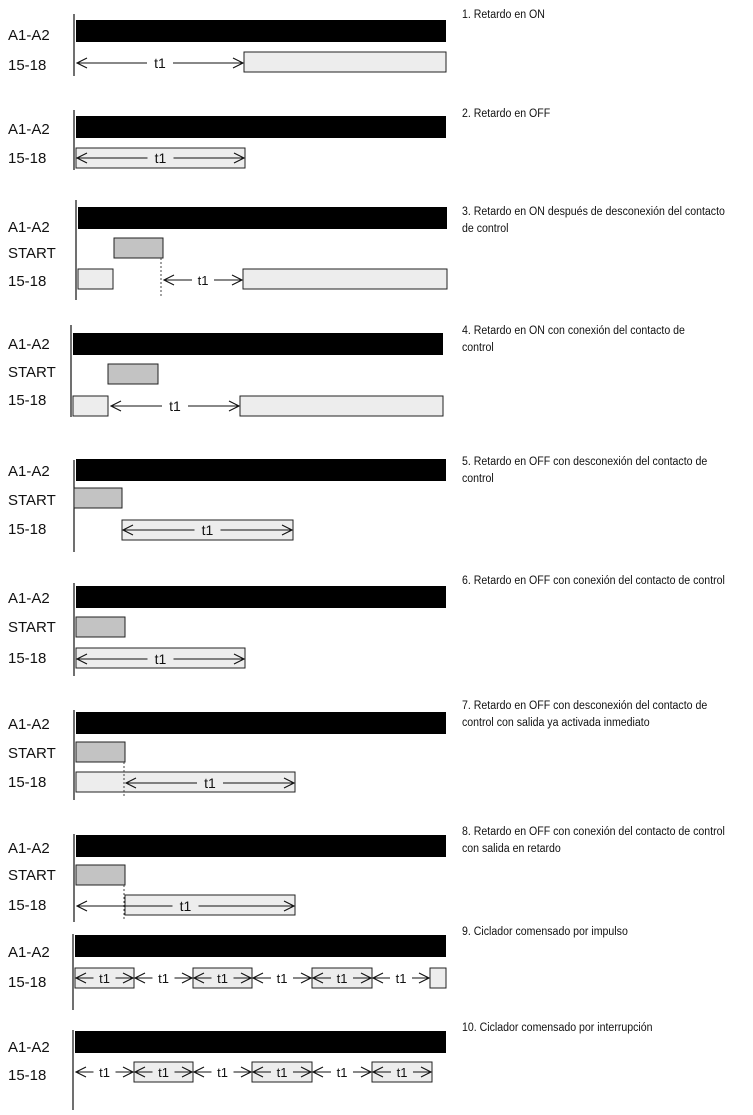  I want to click on diagram-1: A1-A2 15-18 t1, so click(227, 45).